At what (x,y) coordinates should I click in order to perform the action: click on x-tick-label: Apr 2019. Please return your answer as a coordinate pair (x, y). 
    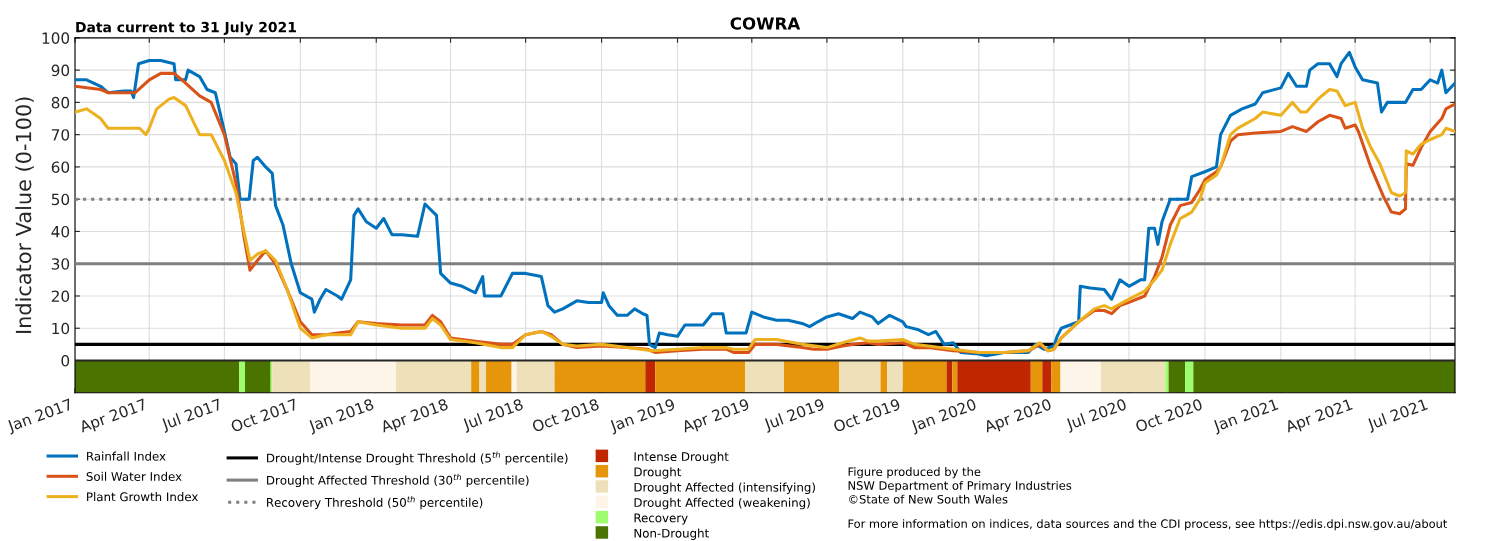
    Looking at the image, I should click on (716, 417).